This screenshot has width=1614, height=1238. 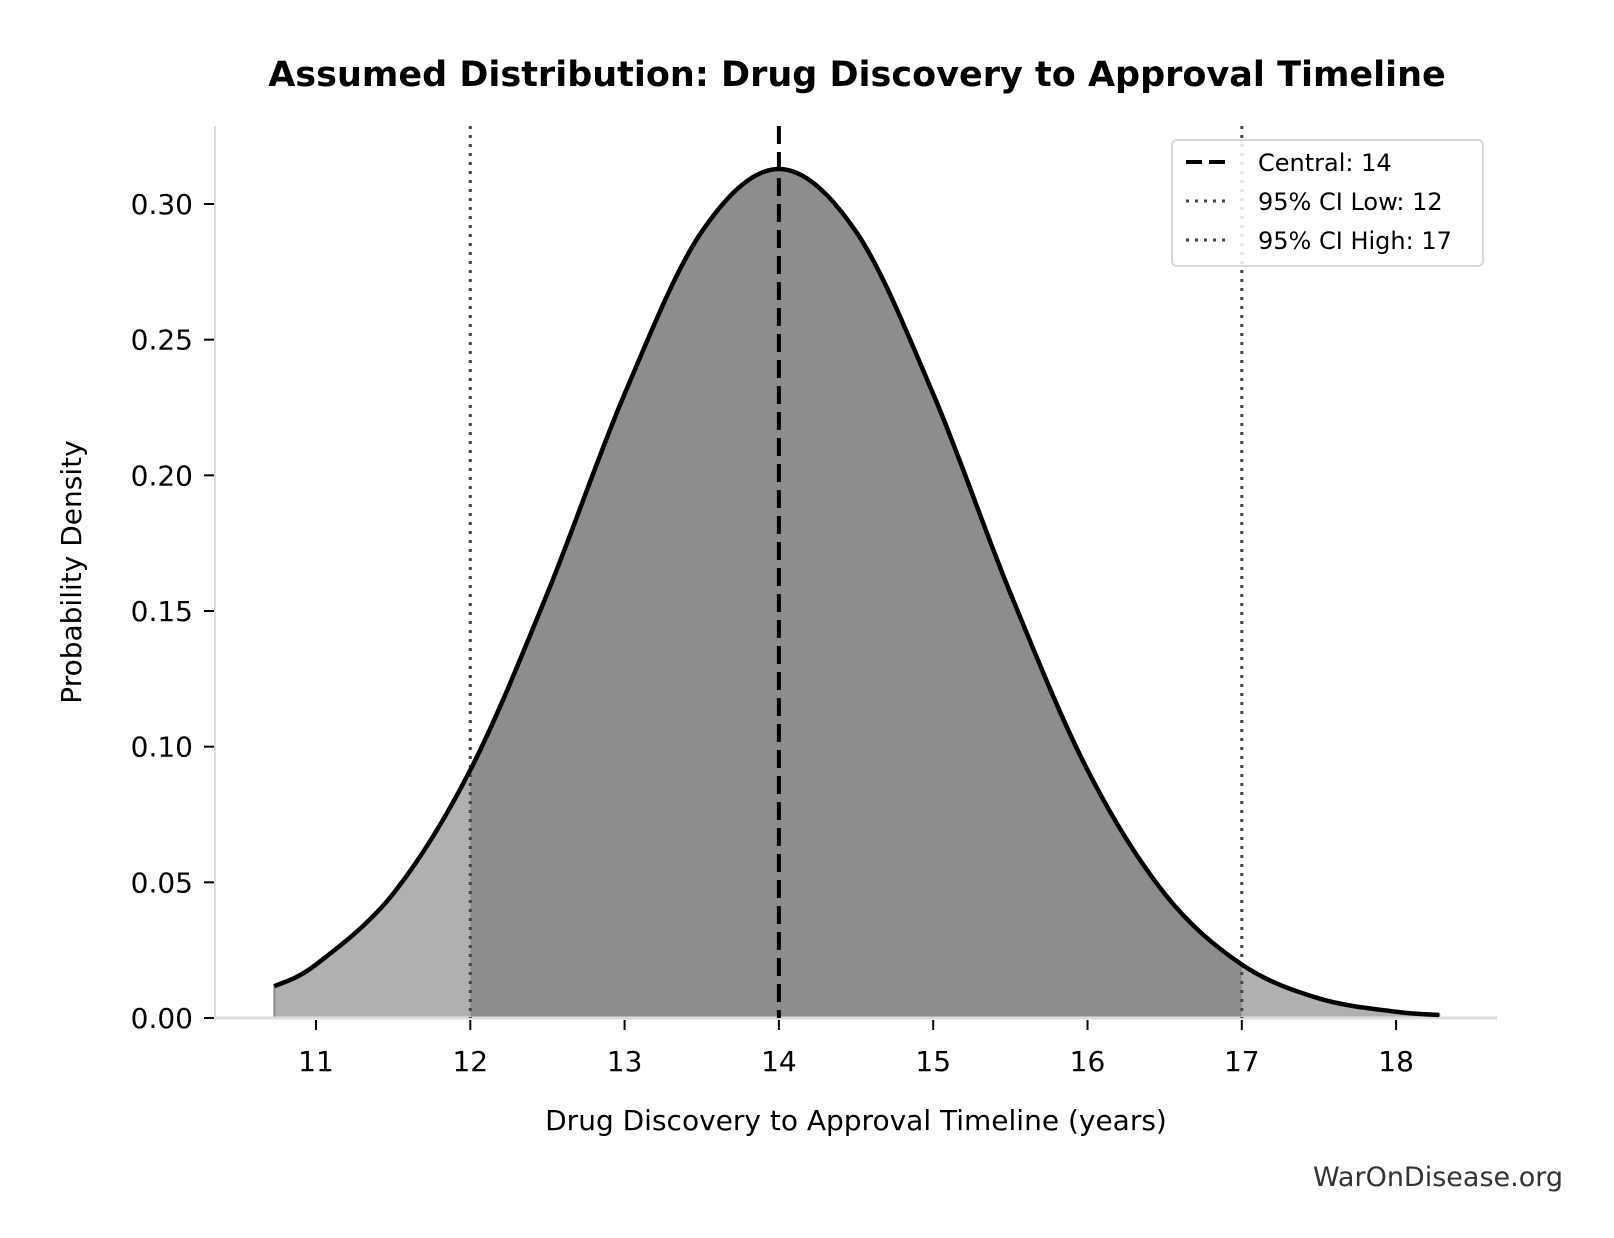 What do you see at coordinates (779, 1061) in the screenshot?
I see `x-tick-label: 14` at bounding box center [779, 1061].